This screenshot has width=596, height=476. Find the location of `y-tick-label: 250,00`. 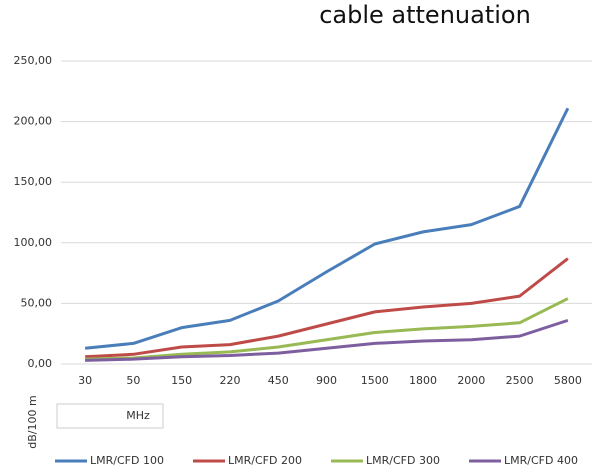

y-tick-label: 250,00 is located at coordinates (33, 60).